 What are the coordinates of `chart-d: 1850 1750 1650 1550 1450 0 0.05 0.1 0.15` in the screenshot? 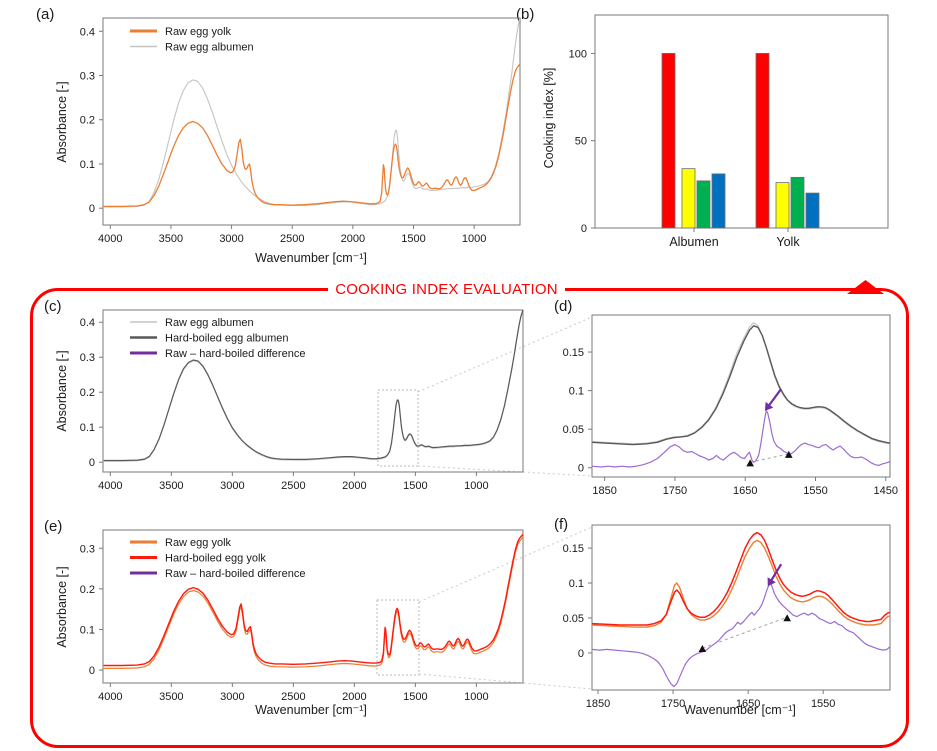 It's located at (730, 405).